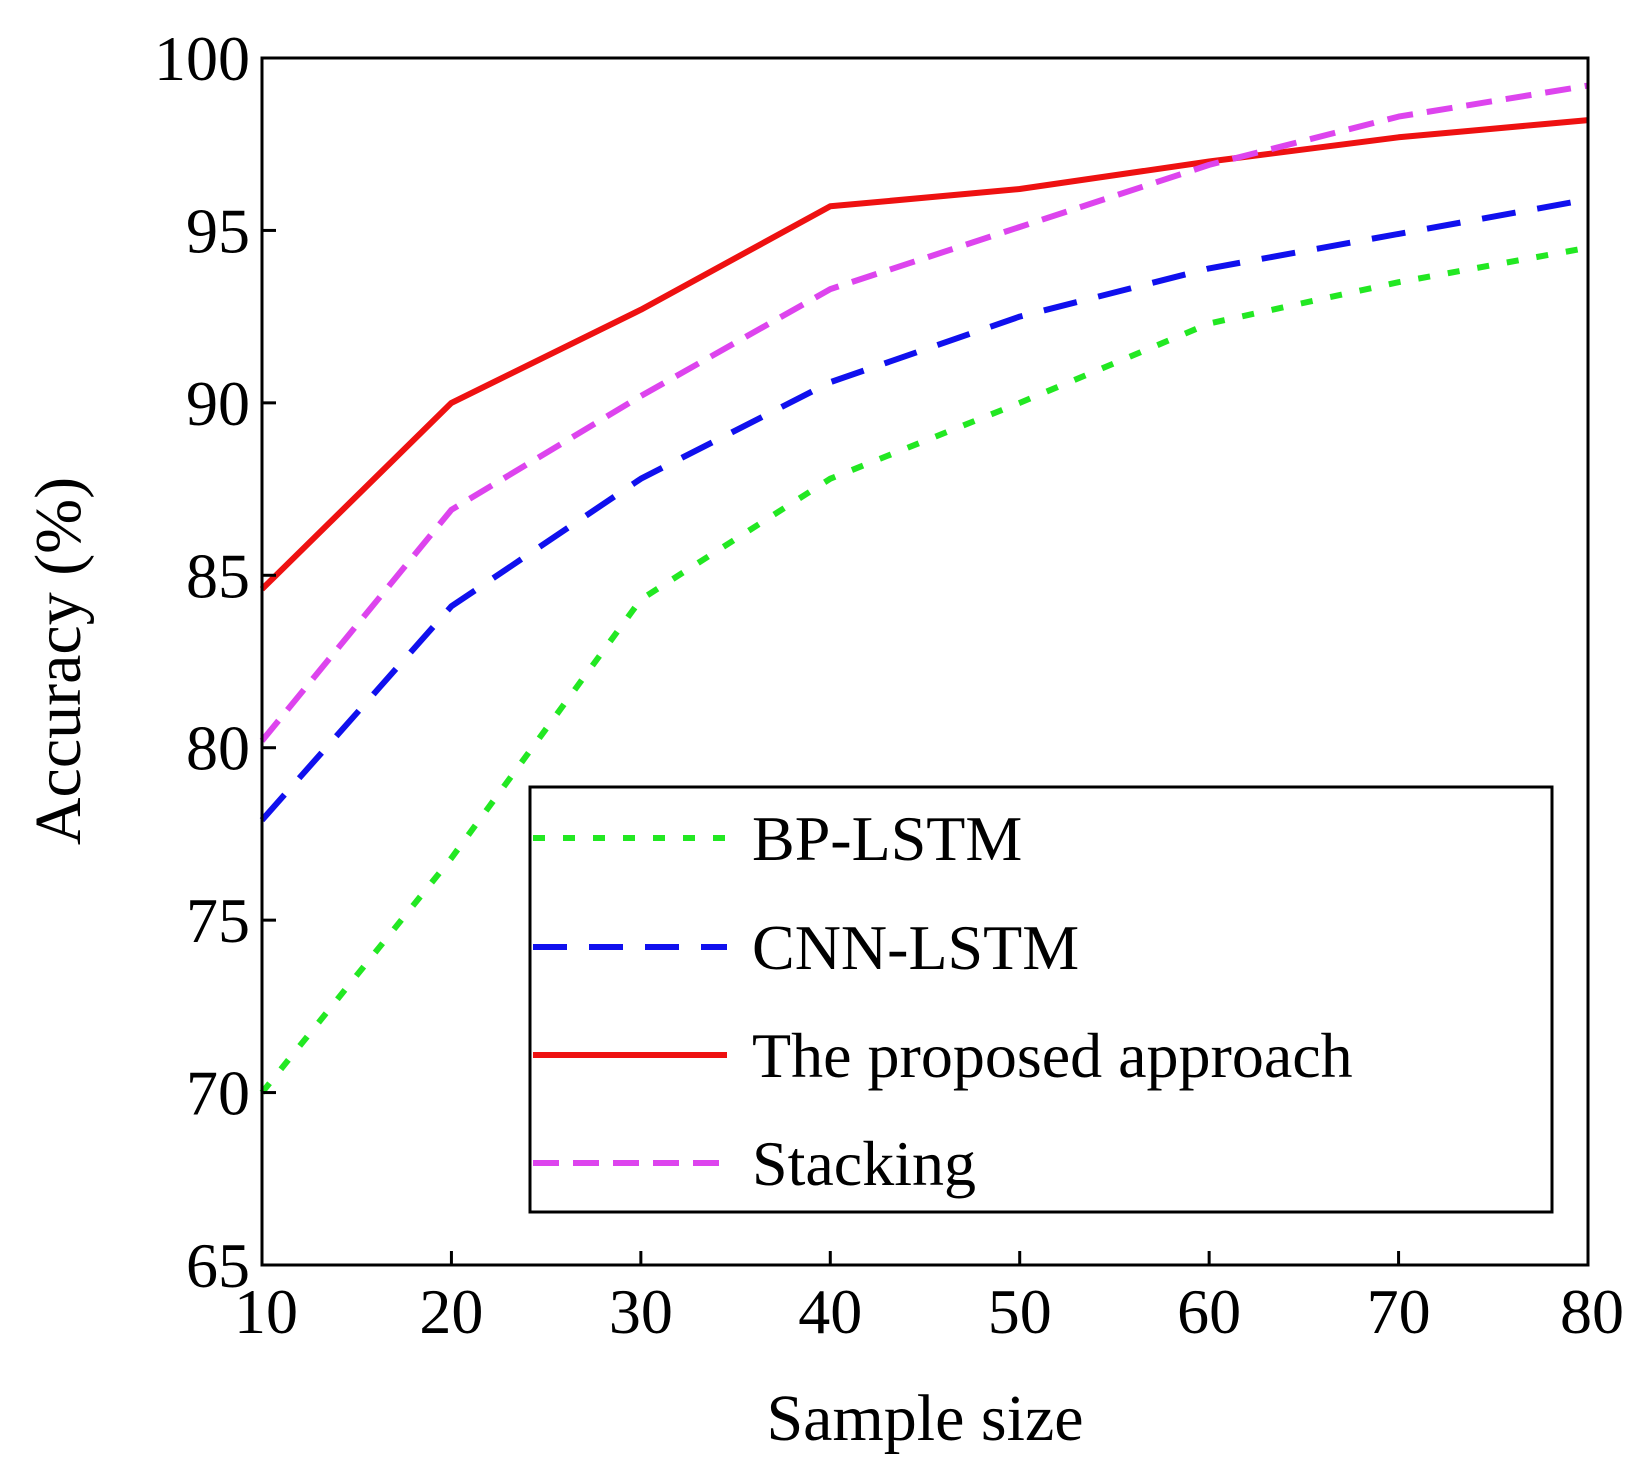 This screenshot has height=1481, width=1647. What do you see at coordinates (924, 1418) in the screenshot?
I see `x-axis-title: Sample size` at bounding box center [924, 1418].